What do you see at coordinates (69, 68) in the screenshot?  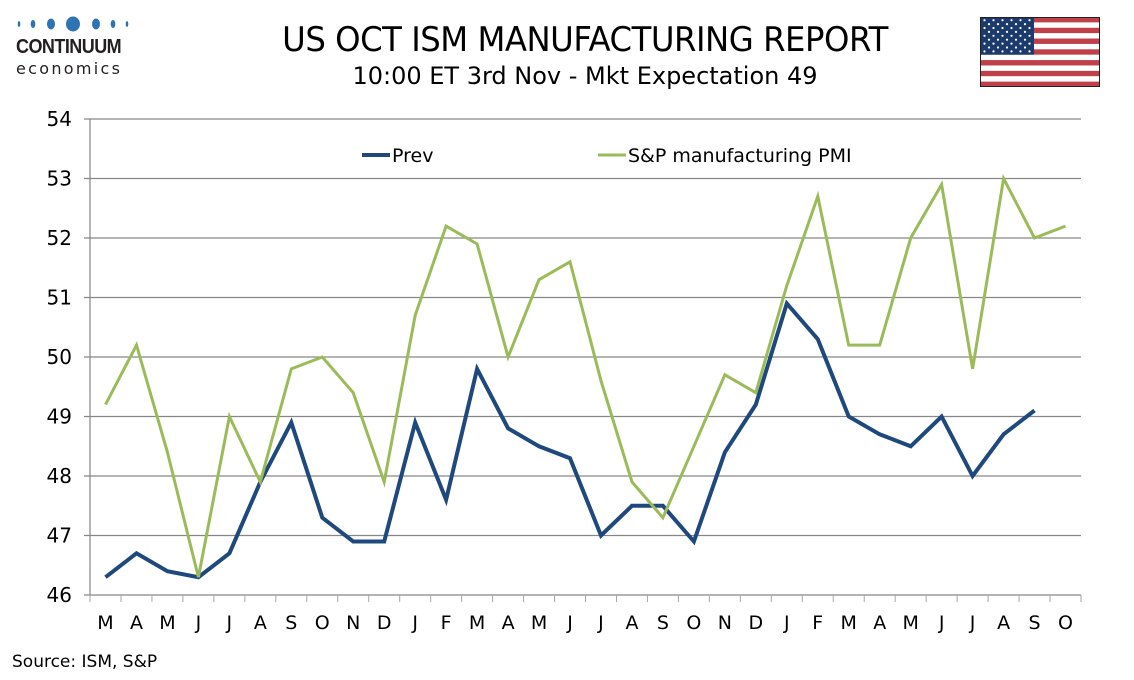 I see `logo-subtitle: economics` at bounding box center [69, 68].